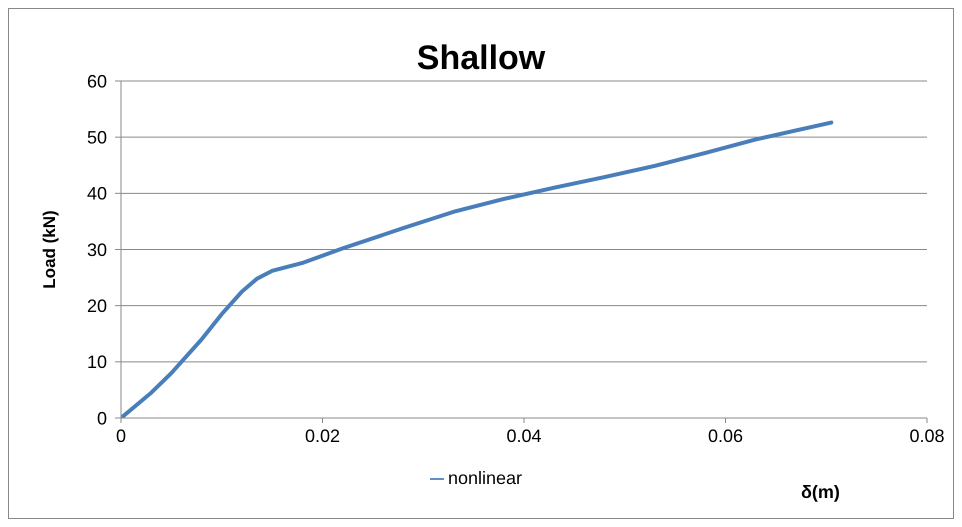  I want to click on y-axis-title: Load (kN), so click(50, 249).